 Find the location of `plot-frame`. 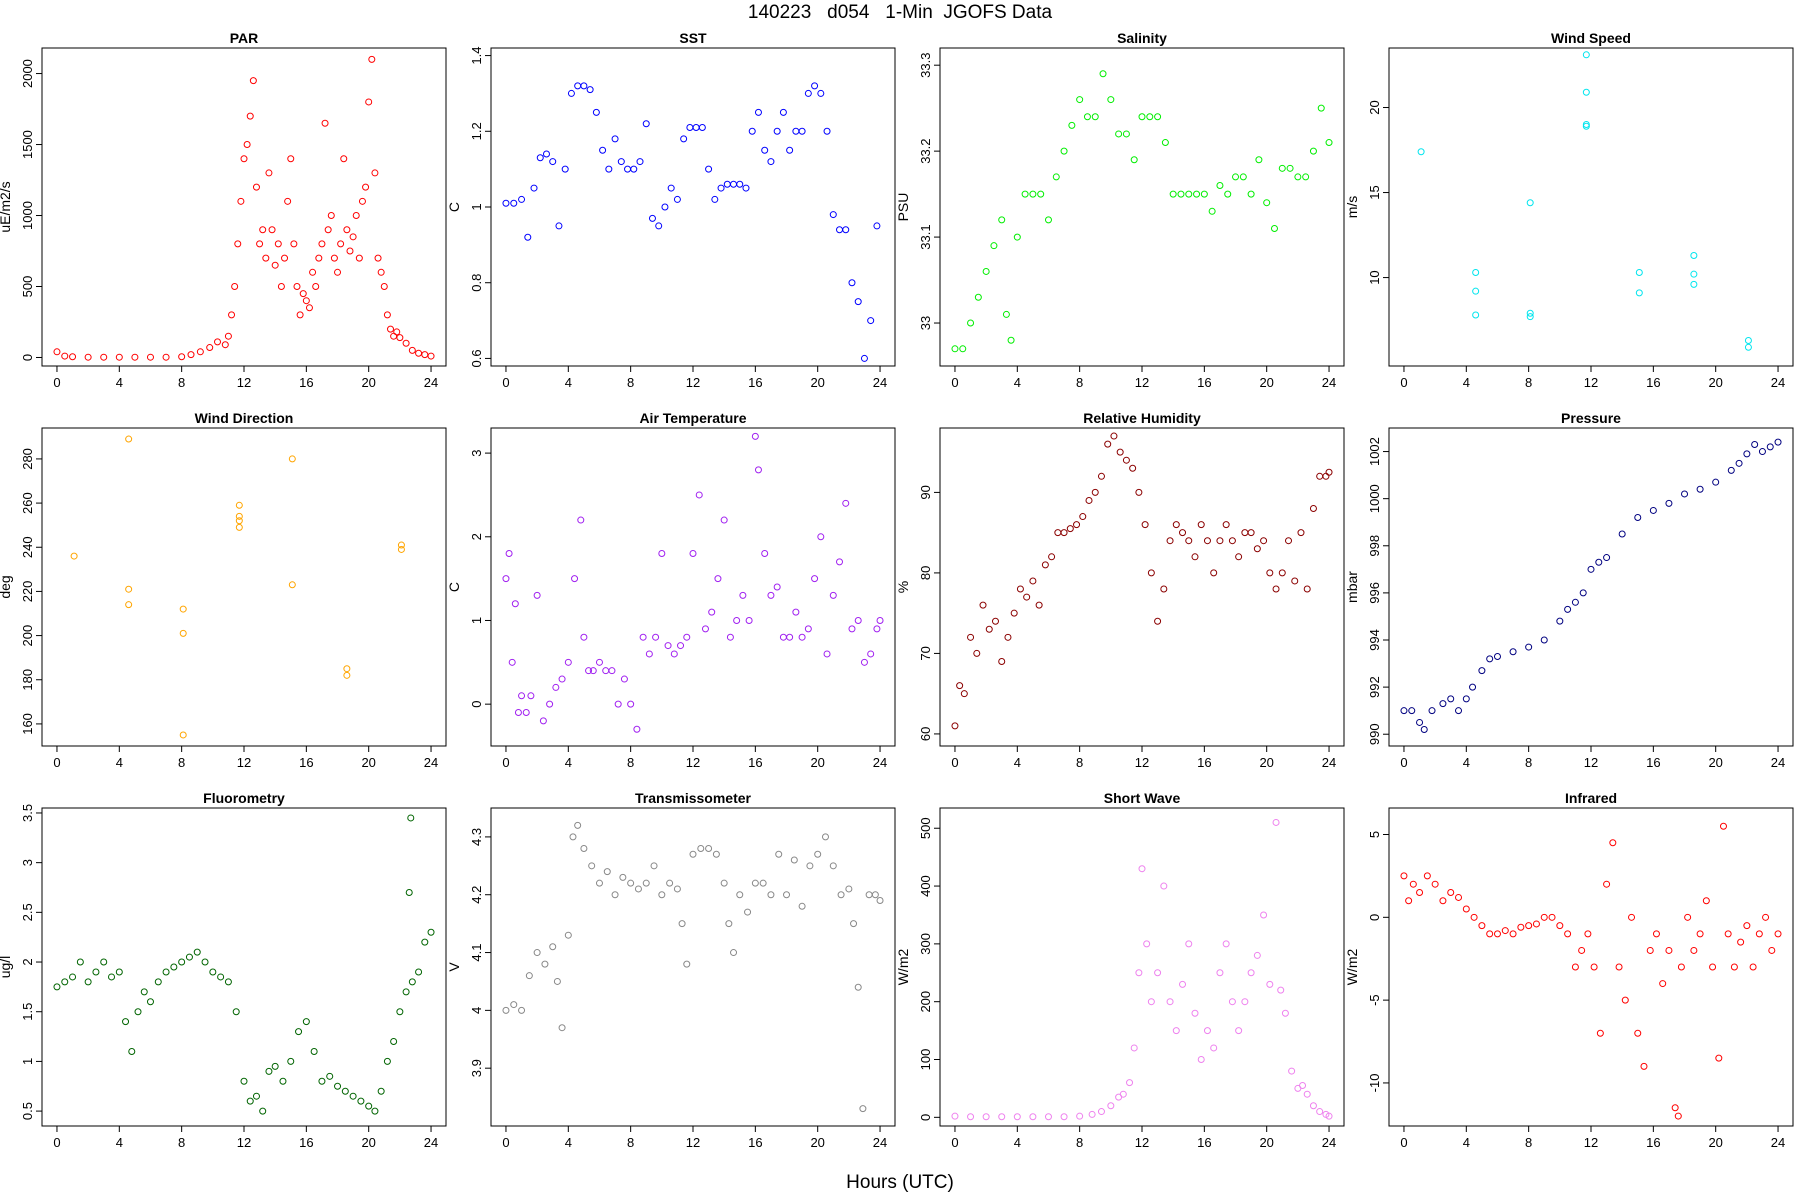

plot-frame is located at coordinates (244, 207).